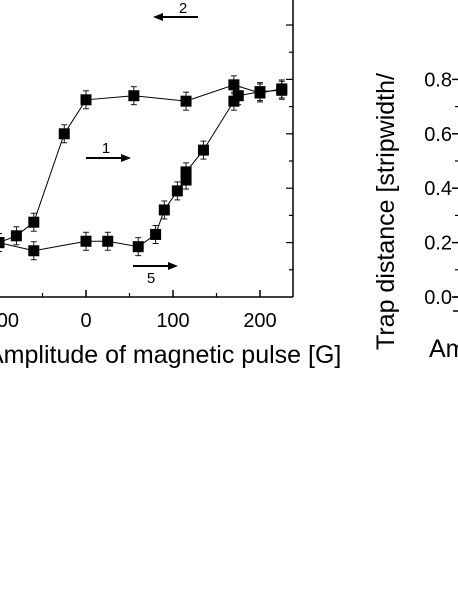 This screenshot has width=458, height=592. I want to click on x-axis-title-partial: Am, so click(443, 349).